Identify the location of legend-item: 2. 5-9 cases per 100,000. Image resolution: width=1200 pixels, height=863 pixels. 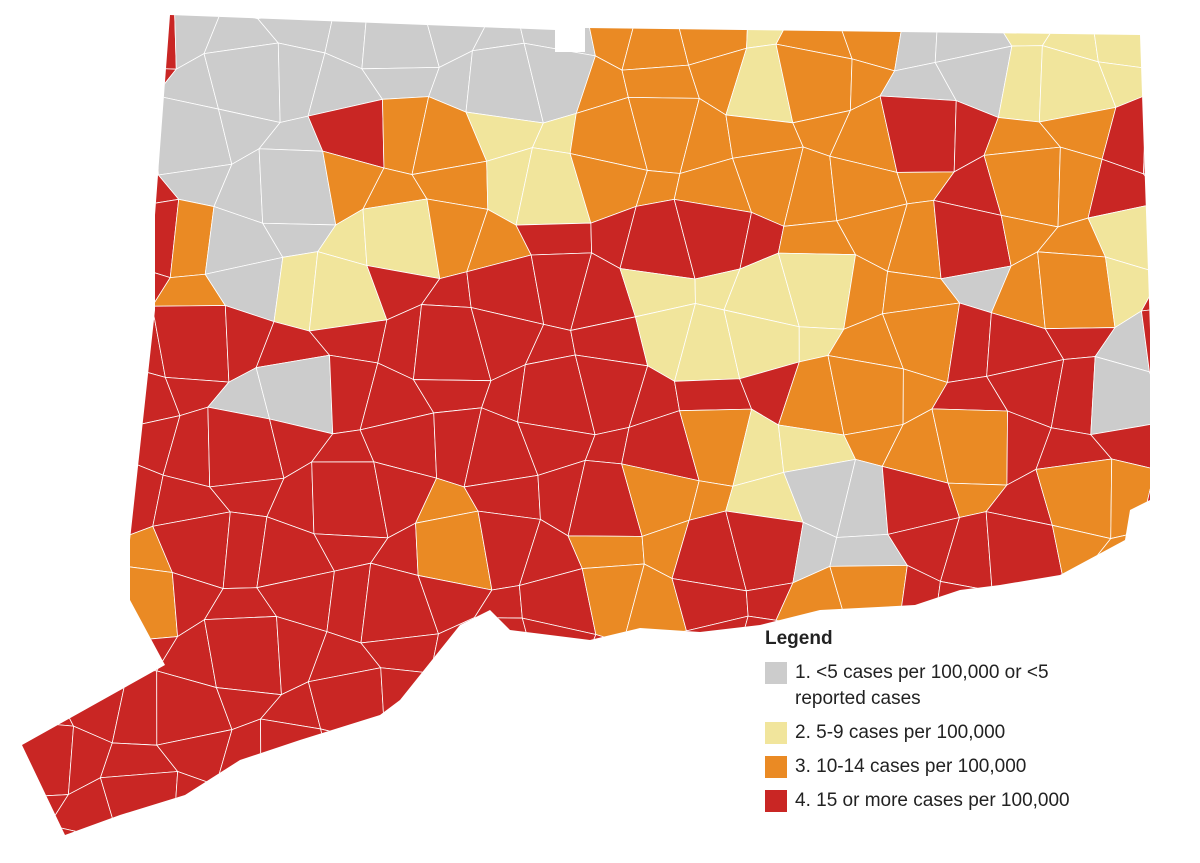
(930, 733).